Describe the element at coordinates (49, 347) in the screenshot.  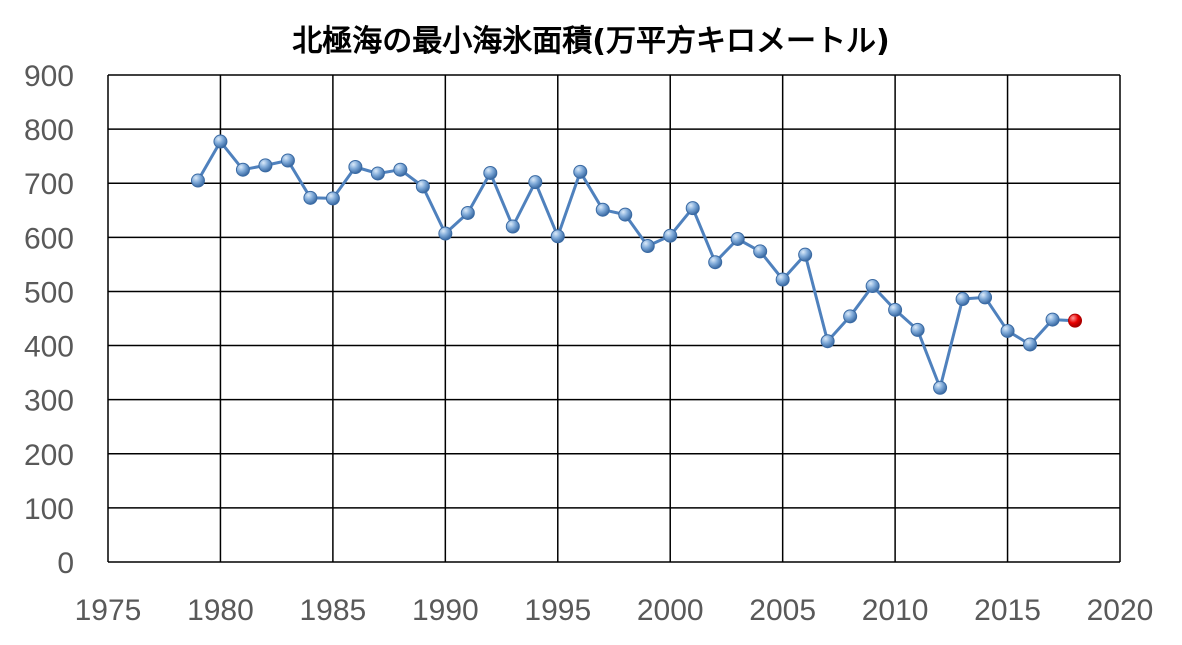
I see `y-tick-label: 400` at that location.